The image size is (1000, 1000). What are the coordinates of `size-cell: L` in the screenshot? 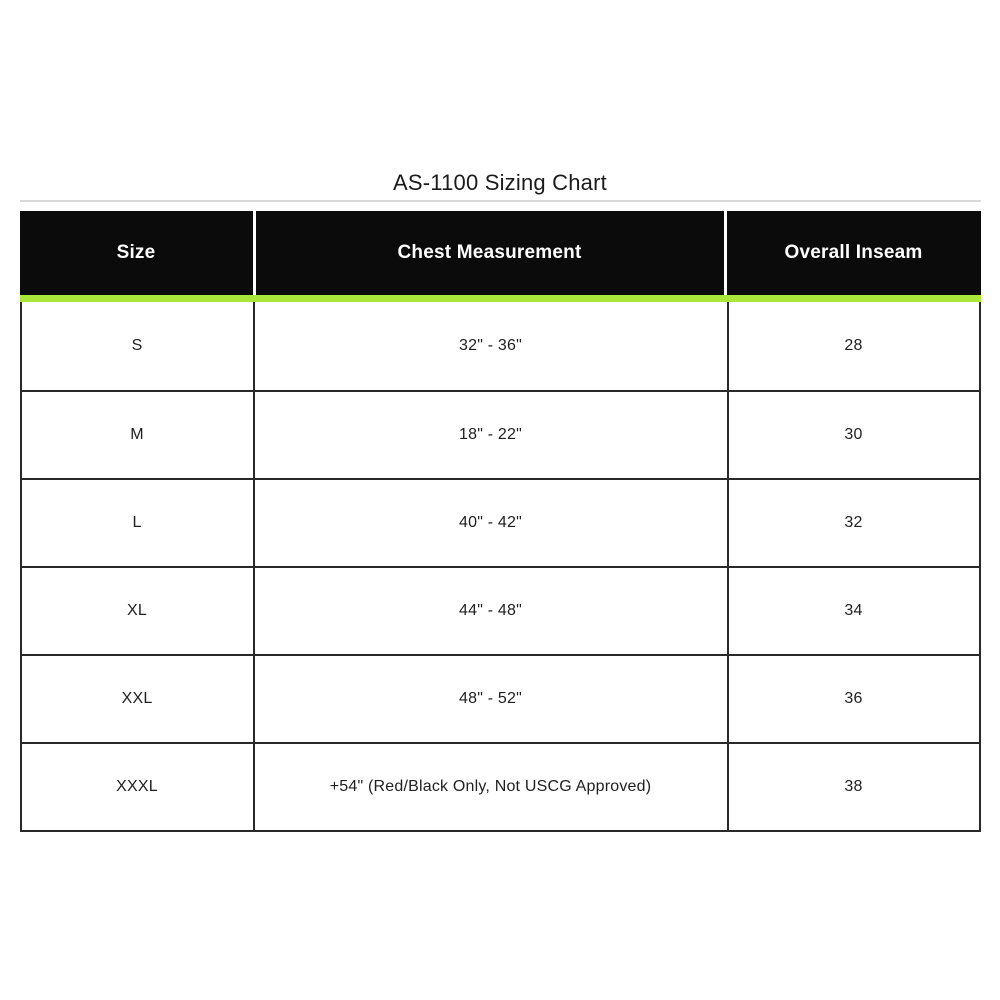 It's located at (137, 522).